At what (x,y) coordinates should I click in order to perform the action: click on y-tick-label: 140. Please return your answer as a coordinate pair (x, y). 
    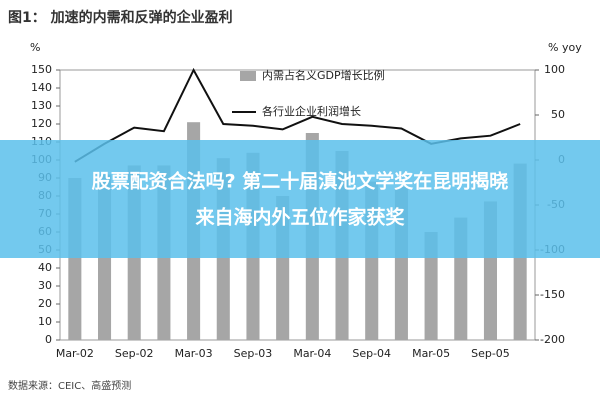
    Looking at the image, I should click on (41, 87).